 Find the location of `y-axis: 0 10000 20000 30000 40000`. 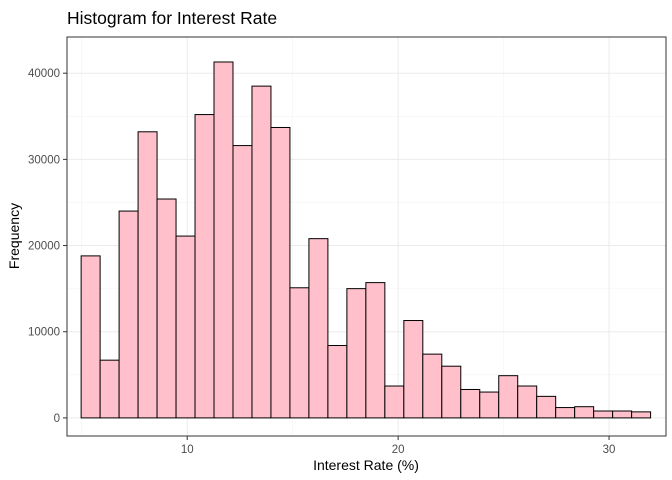

y-axis: 0 10000 20000 30000 40000 is located at coordinates (47, 246).